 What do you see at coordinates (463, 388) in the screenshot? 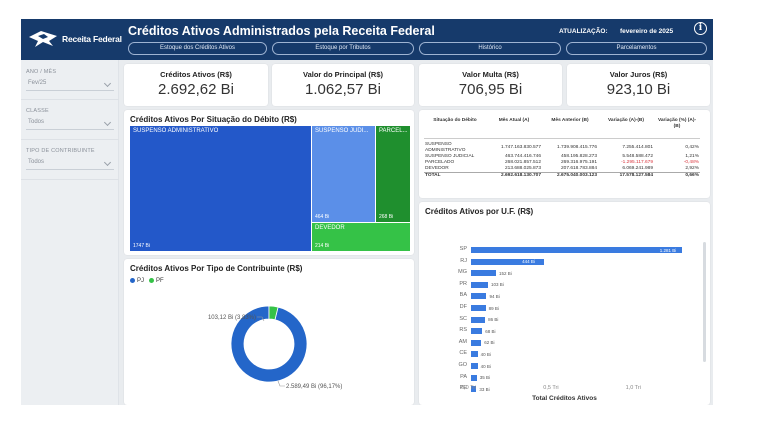
I see `uf-label-pe: PE` at bounding box center [463, 388].